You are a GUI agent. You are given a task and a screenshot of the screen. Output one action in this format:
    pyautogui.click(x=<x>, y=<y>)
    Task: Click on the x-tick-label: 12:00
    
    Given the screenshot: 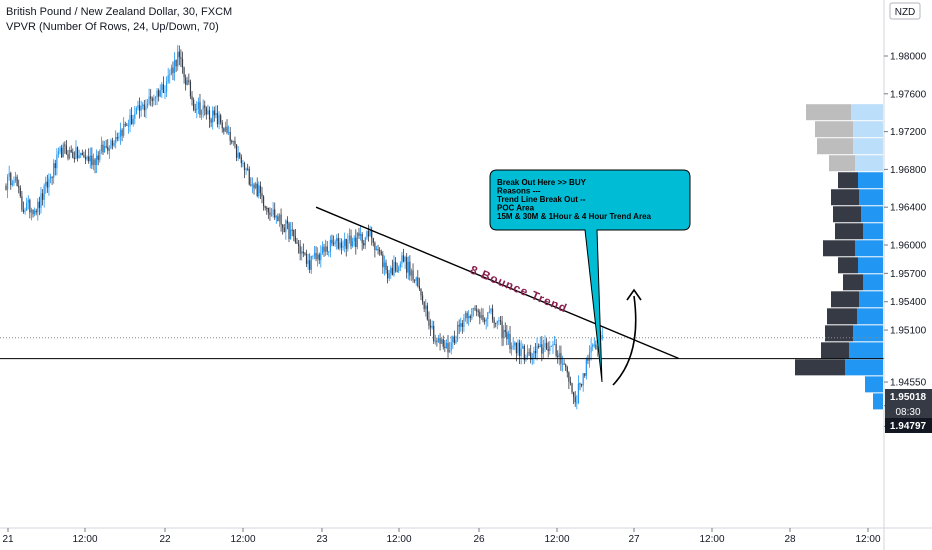 What is the action you would take?
    pyautogui.click(x=84, y=539)
    